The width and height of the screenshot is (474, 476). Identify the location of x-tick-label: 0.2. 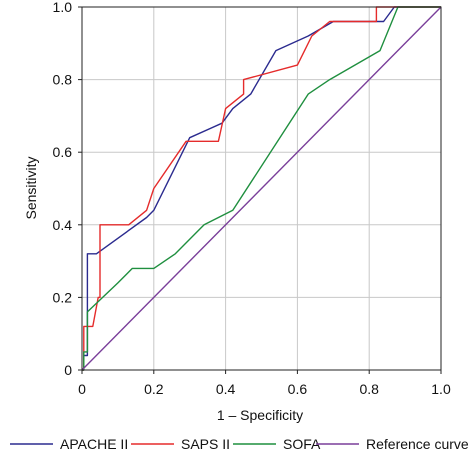
(154, 389).